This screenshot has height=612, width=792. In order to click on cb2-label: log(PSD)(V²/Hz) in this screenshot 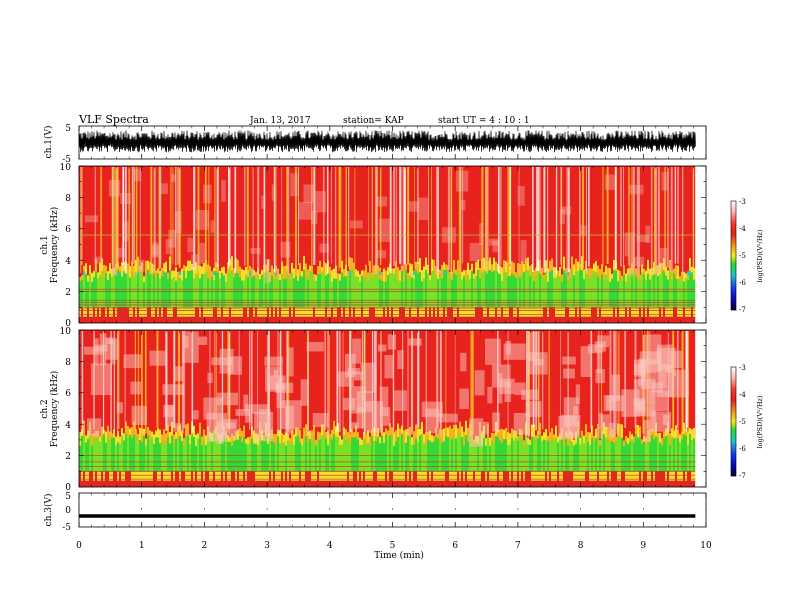, I will do `click(760, 421)`.